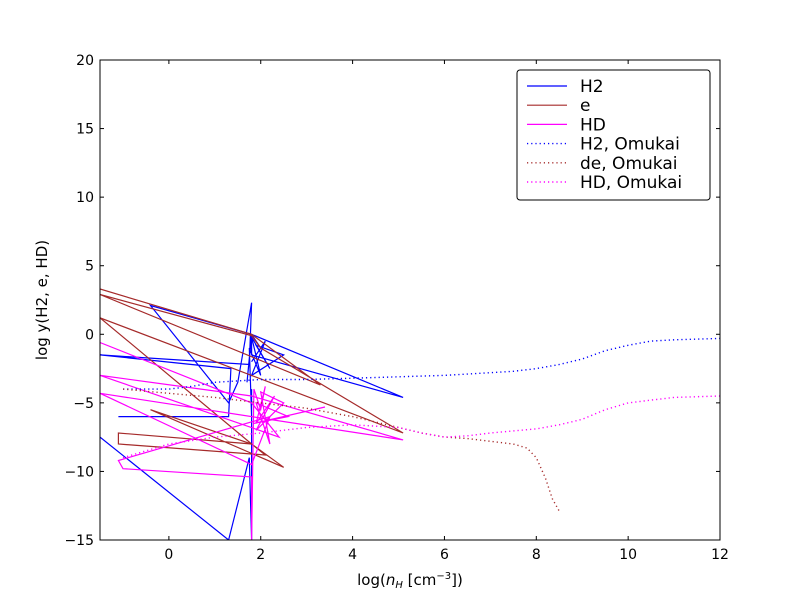 The image size is (800, 600). What do you see at coordinates (410, 581) in the screenshot?
I see `x-axis-label: log(nH [cm−3])` at bounding box center [410, 581].